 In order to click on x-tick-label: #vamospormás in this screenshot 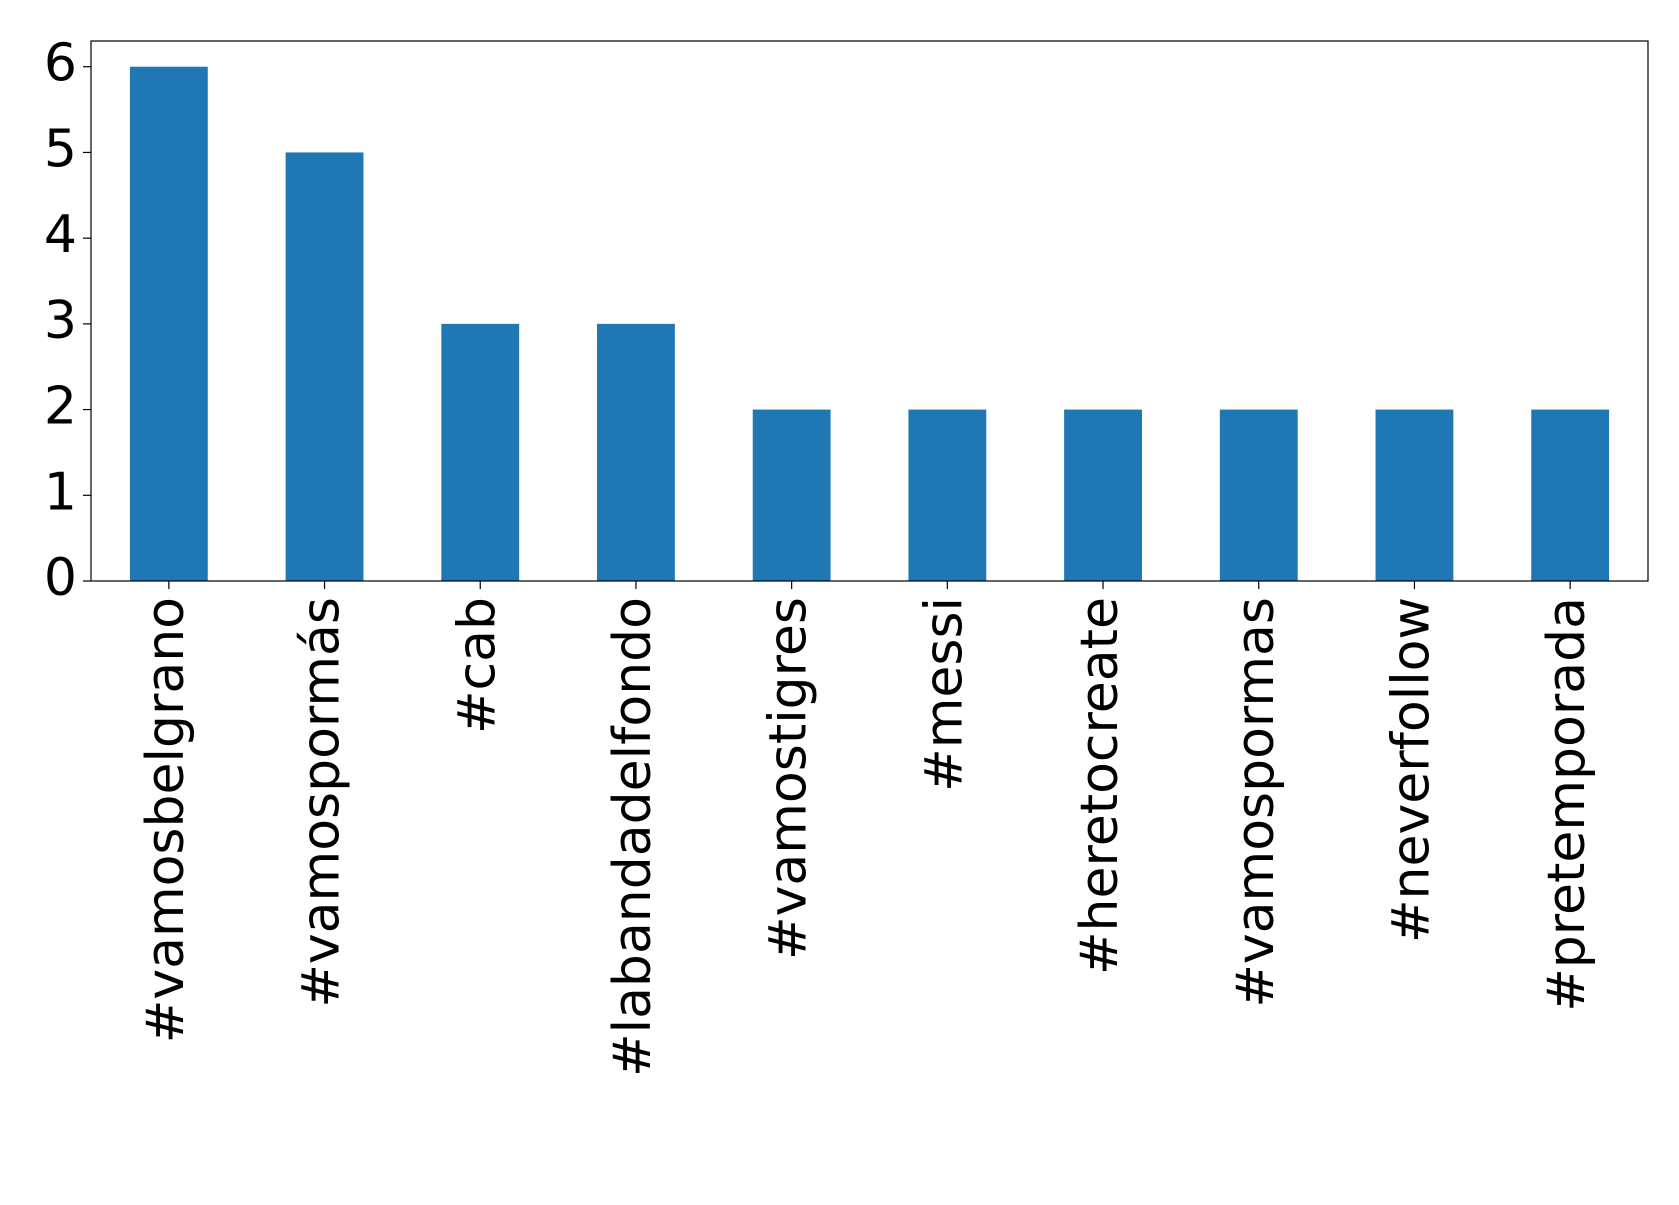, I will do `click(322, 802)`.